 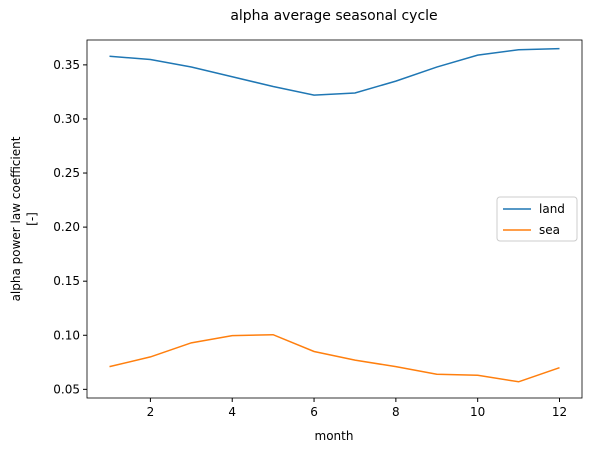 I want to click on x-tick-label: 6, so click(x=314, y=412).